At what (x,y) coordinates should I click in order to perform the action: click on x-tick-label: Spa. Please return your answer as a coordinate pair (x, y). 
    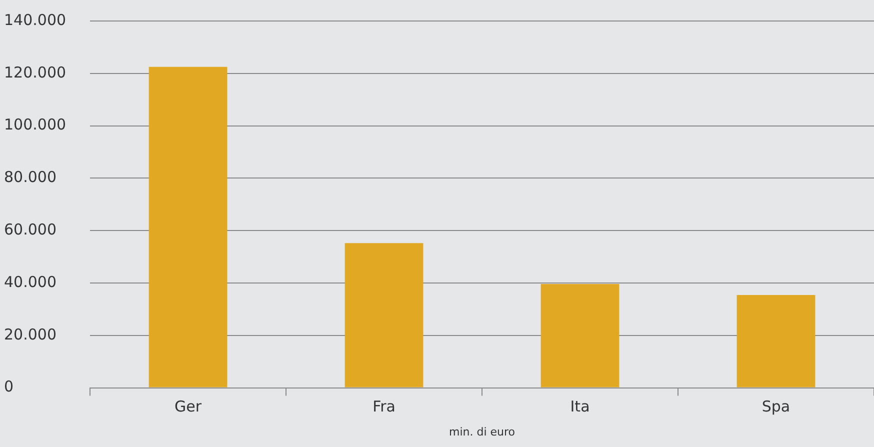
    Looking at the image, I should click on (776, 407).